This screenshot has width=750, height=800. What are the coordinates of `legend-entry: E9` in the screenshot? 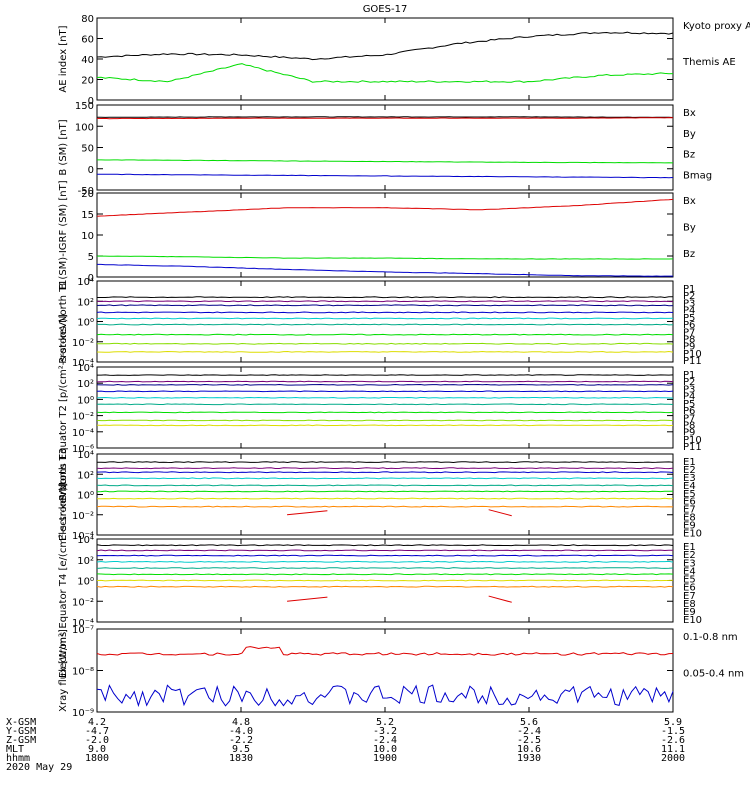 It's located at (689, 526).